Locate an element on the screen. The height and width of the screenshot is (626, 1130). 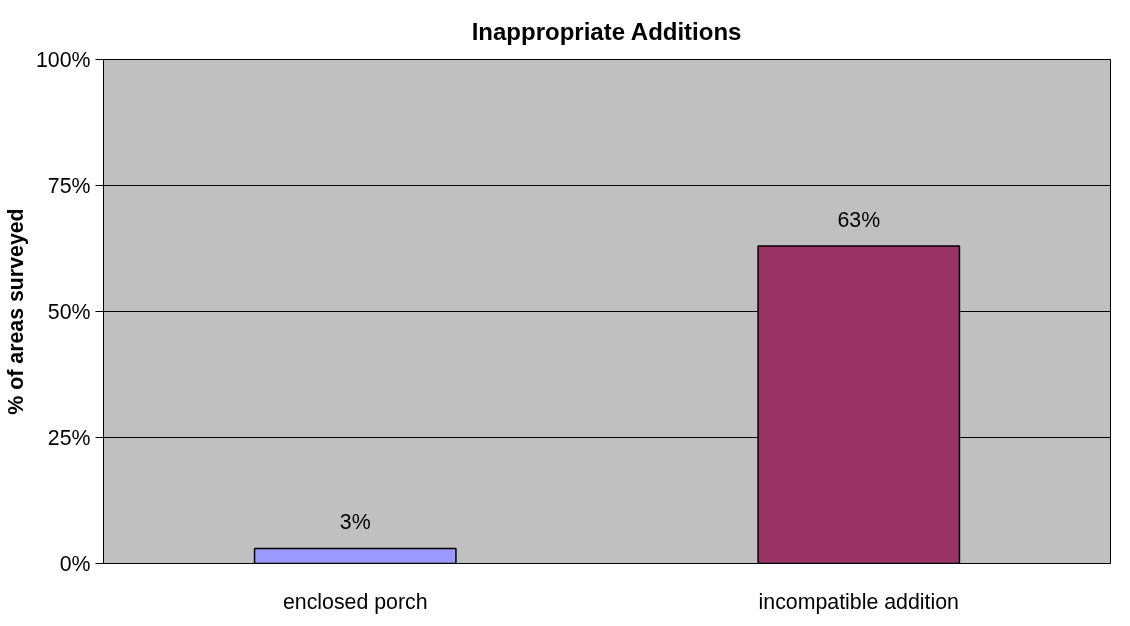
data-label: 63% is located at coordinates (859, 219).